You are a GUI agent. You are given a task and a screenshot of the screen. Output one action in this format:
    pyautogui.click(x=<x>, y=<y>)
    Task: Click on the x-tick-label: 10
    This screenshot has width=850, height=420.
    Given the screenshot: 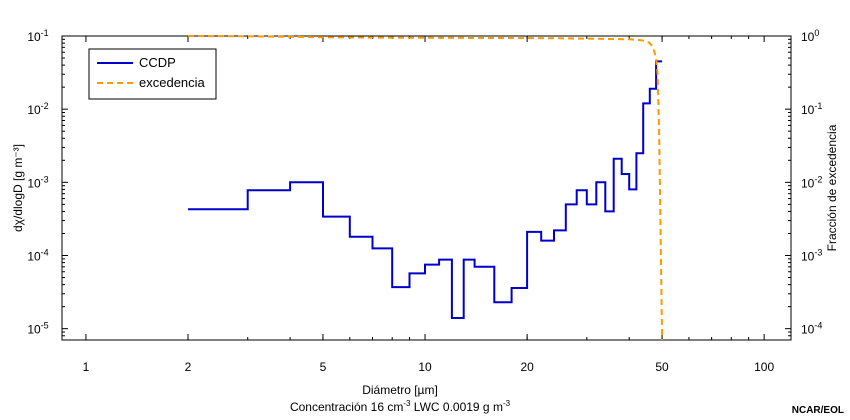 What is the action you would take?
    pyautogui.click(x=425, y=367)
    